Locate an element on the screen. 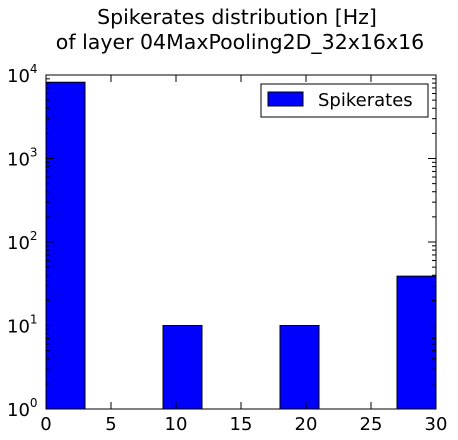 The image size is (458, 440). x-tick-label-3: 15 is located at coordinates (241, 424).